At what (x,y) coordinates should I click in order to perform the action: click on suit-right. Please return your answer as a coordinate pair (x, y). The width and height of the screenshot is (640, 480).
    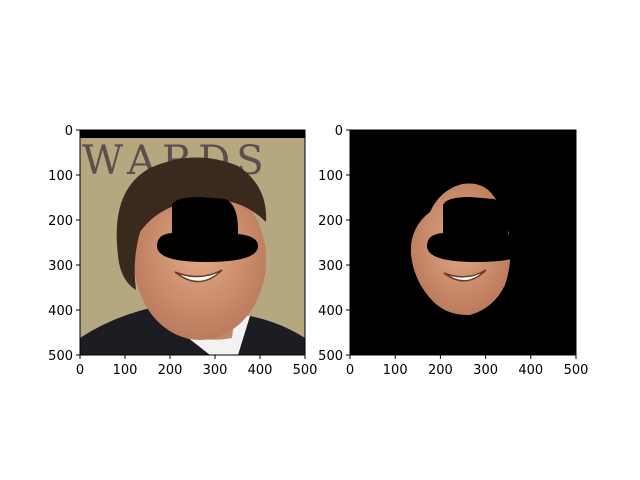
    Looking at the image, I should click on (268, 335).